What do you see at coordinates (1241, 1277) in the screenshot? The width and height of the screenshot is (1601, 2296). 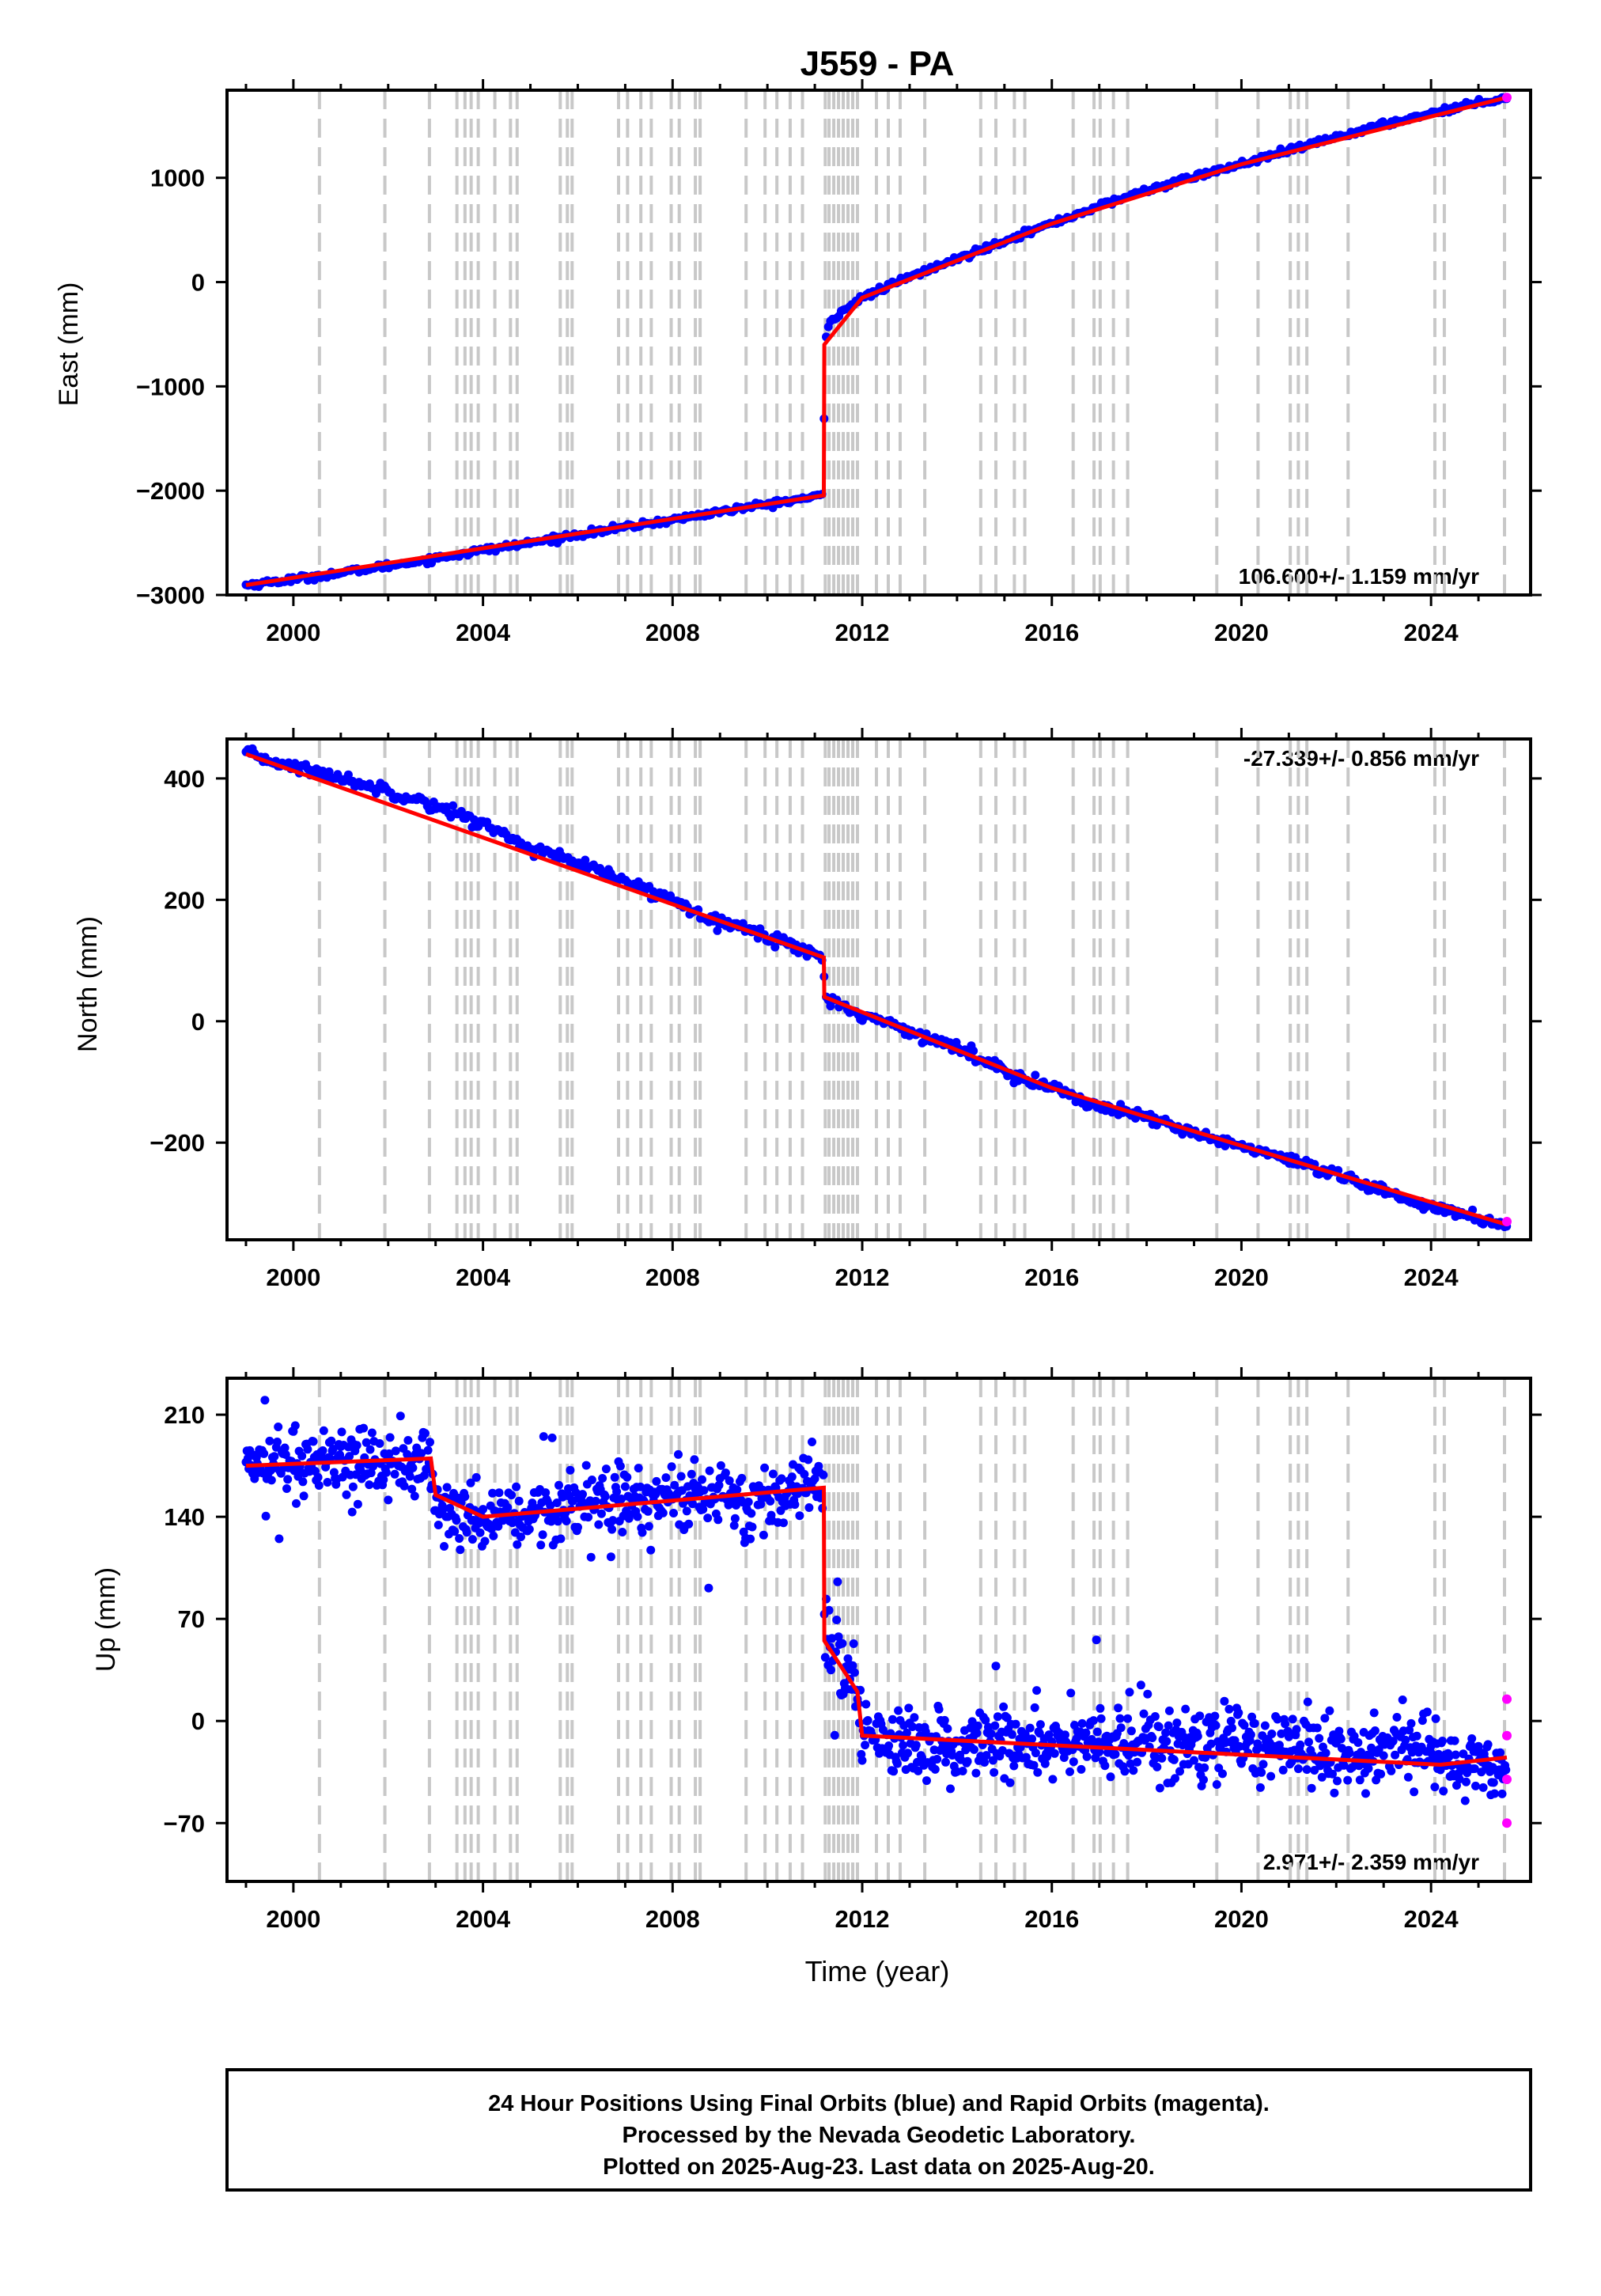 I see `x-tick-label: 2020` at bounding box center [1241, 1277].